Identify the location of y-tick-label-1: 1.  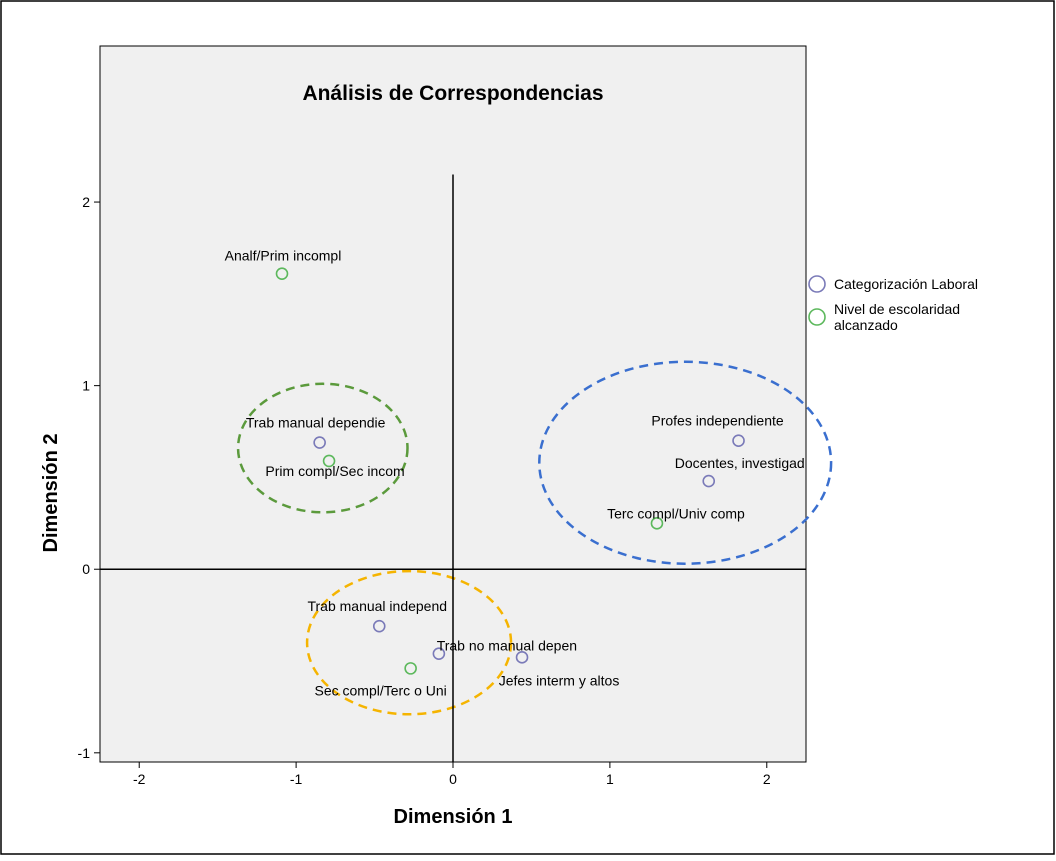
(86, 386).